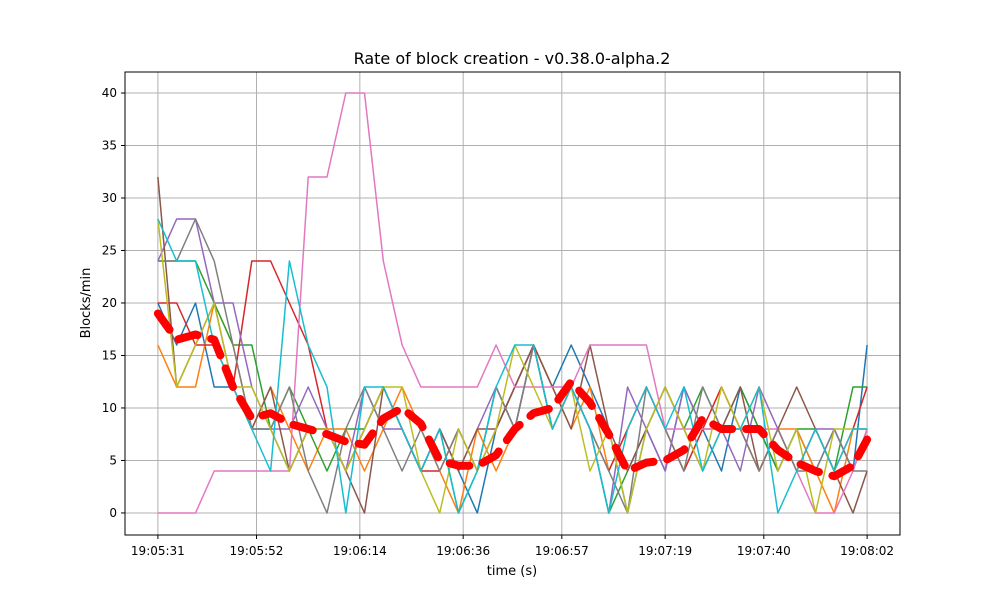 The height and width of the screenshot is (604, 1000). Describe the element at coordinates (109, 198) in the screenshot. I see `y-tick-label: 30` at that location.